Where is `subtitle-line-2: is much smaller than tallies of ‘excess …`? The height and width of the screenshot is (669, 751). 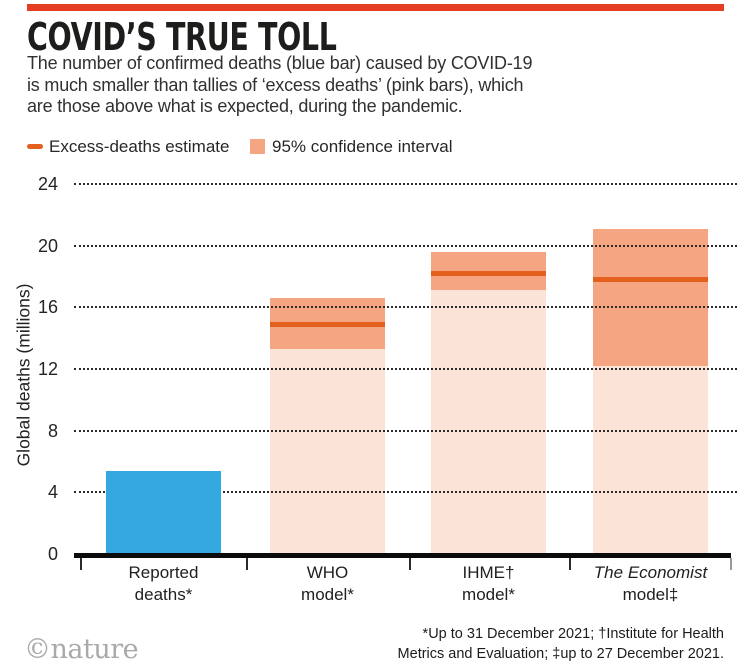
subtitle-line-2: is much smaller than tallies of ‘excess … is located at coordinates (275, 84).